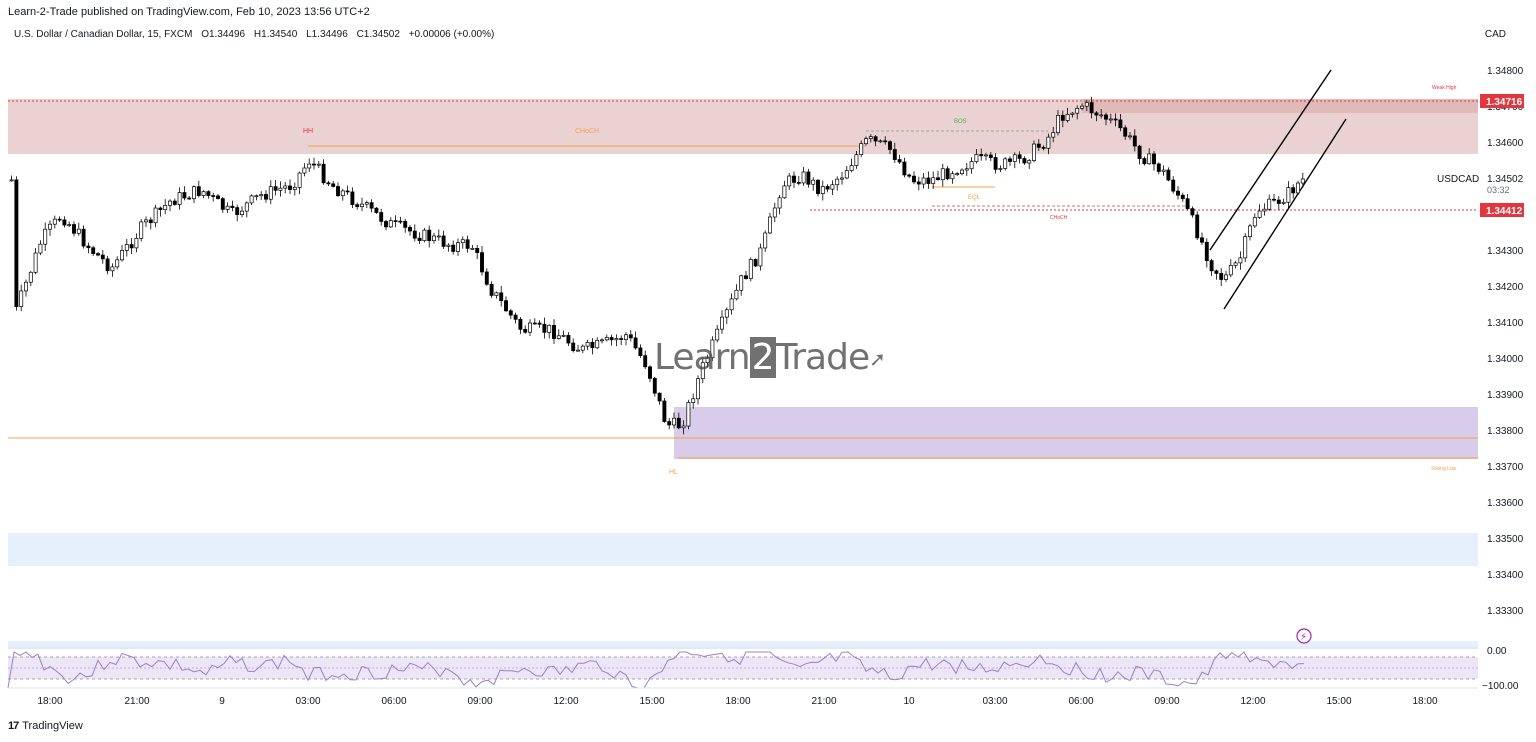  I want to click on price-tick-0: 1.34800, so click(1505, 71).